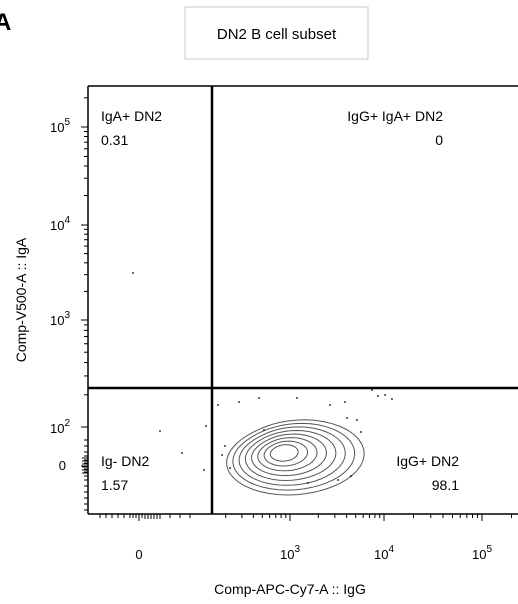 This screenshot has width=518, height=604. Describe the element at coordinates (138, 554) in the screenshot. I see `x-tick-label-0: 0` at that location.